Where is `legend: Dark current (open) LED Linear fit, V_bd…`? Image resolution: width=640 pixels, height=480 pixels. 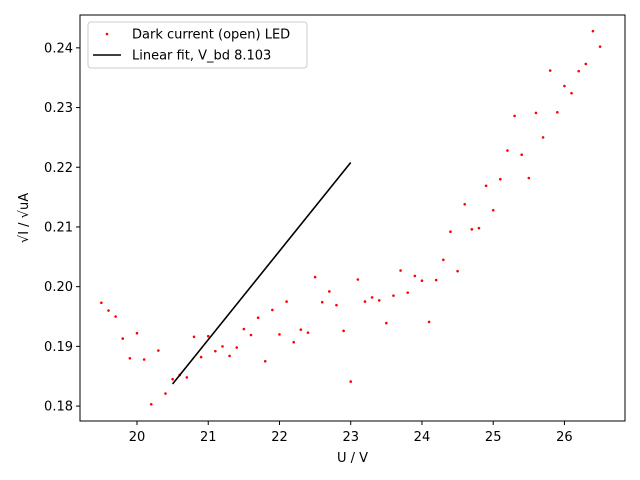 legend: Dark current (open) LED Linear fit, V_bd… is located at coordinates (197, 45).